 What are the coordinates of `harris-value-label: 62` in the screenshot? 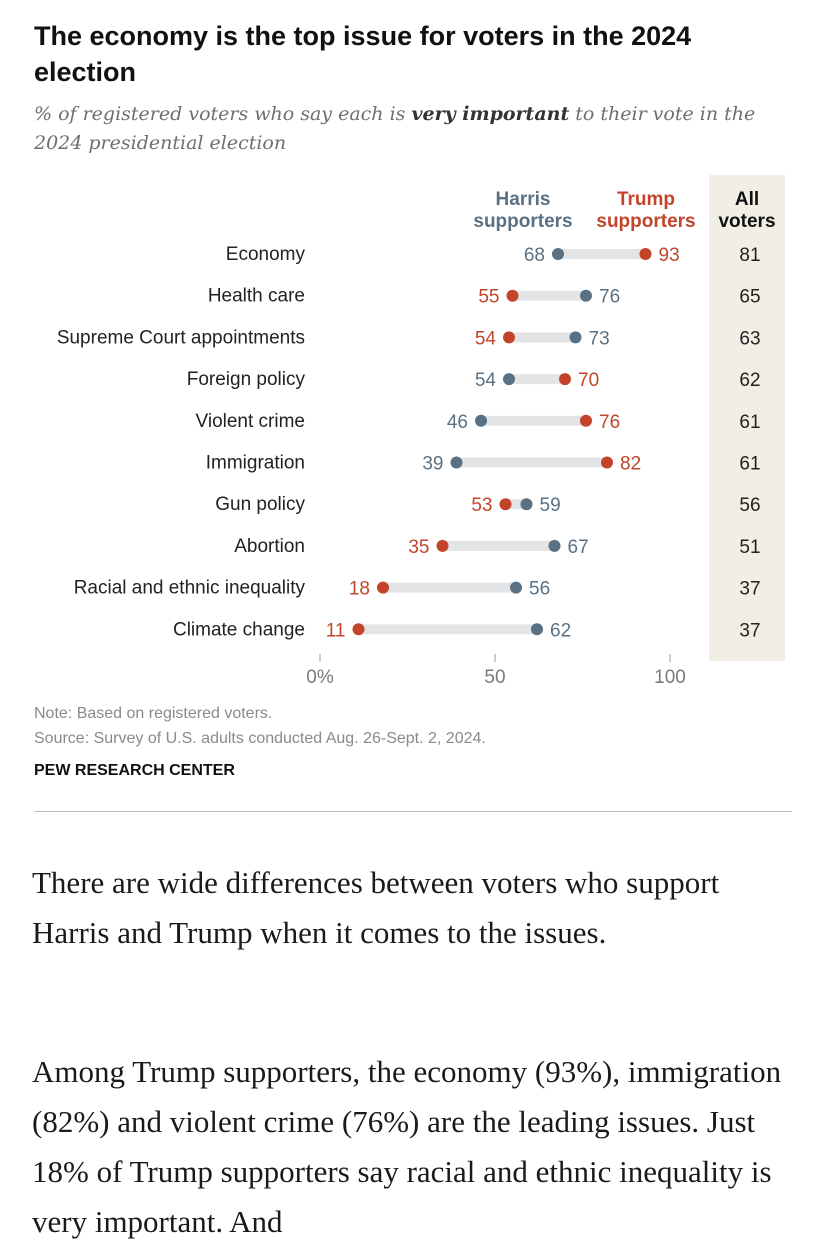 It's located at (560, 630).